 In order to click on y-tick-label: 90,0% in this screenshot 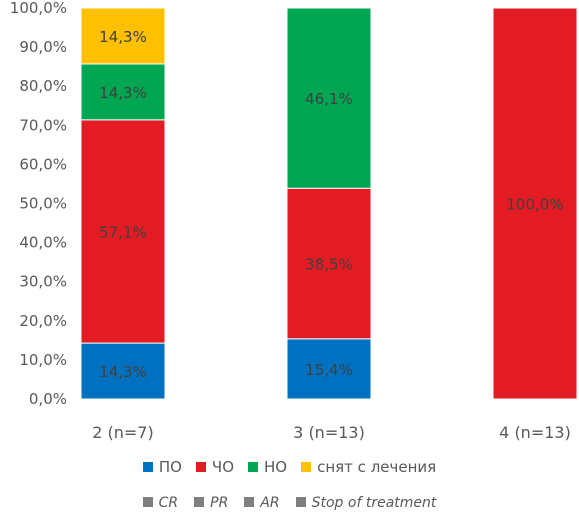, I will do `click(43, 47)`.